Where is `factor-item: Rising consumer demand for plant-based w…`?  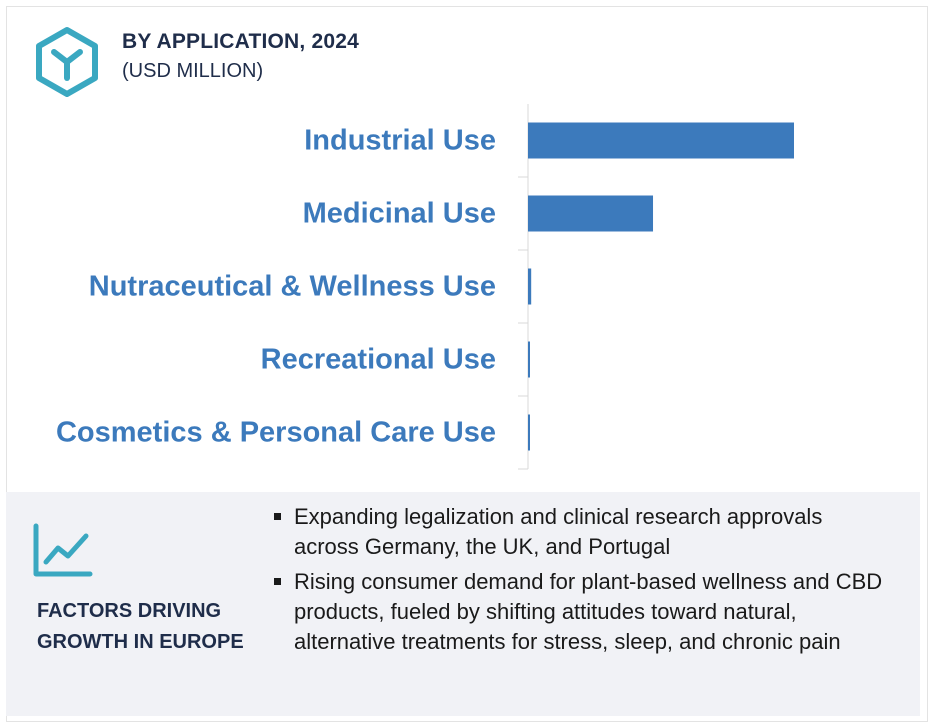 factor-item: Rising consumer demand for plant-based w… is located at coordinates (582, 612).